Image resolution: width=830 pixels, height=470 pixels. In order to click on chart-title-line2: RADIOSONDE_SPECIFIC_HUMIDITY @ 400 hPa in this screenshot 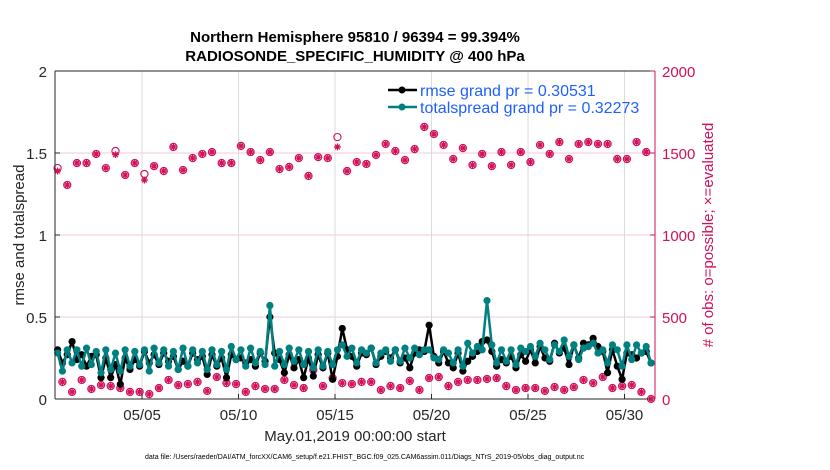, I will do `click(355, 56)`.